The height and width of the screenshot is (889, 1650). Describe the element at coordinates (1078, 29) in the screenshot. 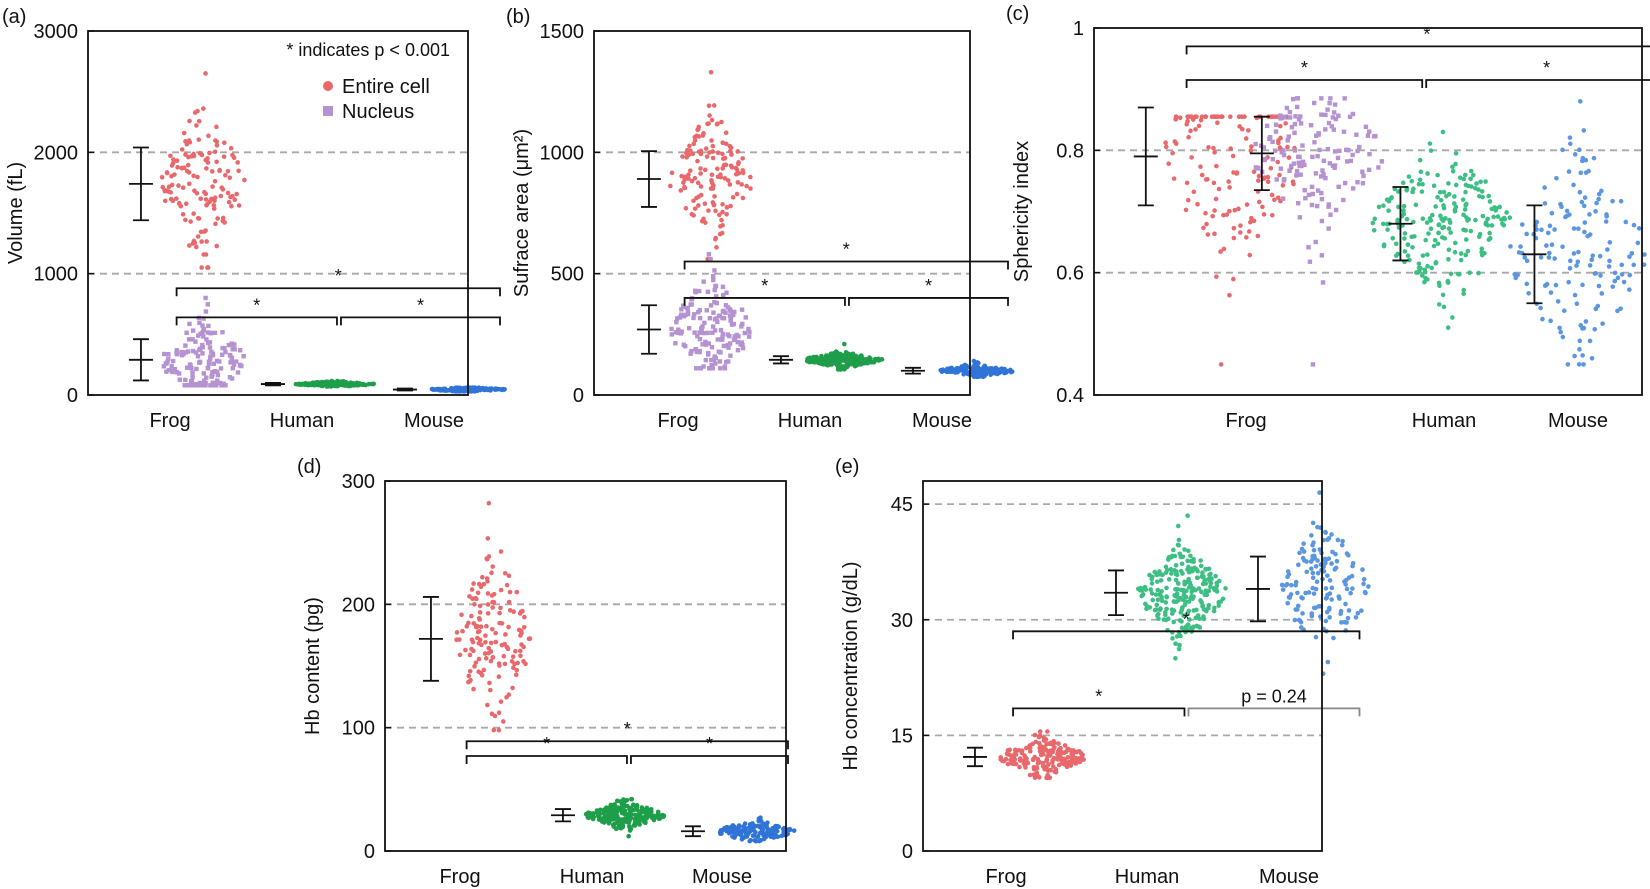

I see `y-tick-label: 1` at that location.